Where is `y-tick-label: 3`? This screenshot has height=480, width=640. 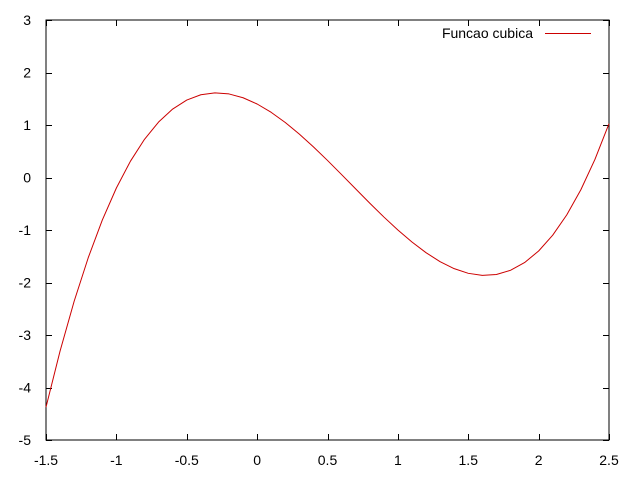
y-tick-label: 3 is located at coordinates (27, 20).